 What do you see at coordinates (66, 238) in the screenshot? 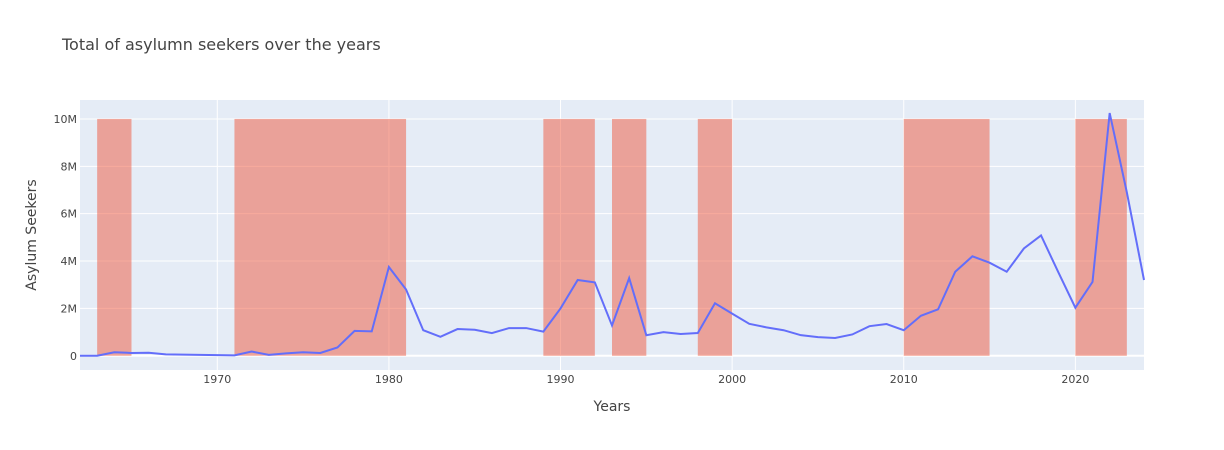
I see `y-tick-labels: 0 2M 4M 6M 8M 10M` at bounding box center [66, 238].